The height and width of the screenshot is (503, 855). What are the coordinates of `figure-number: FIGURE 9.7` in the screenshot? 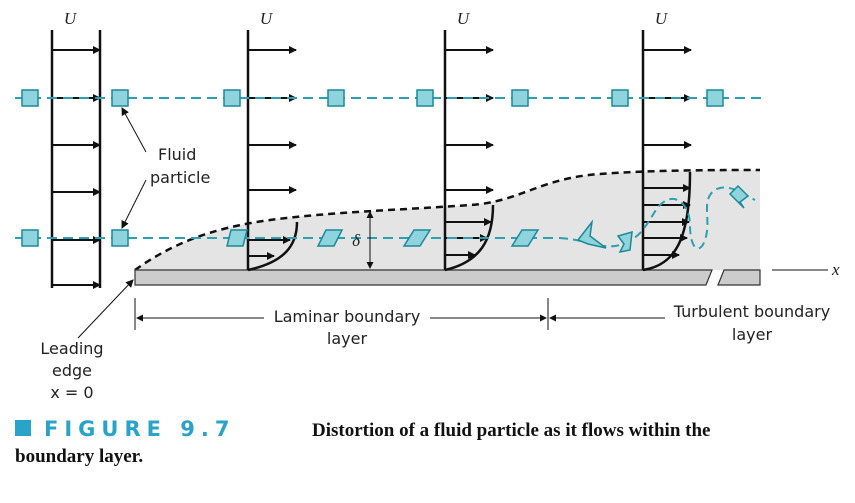 It's located at (139, 429).